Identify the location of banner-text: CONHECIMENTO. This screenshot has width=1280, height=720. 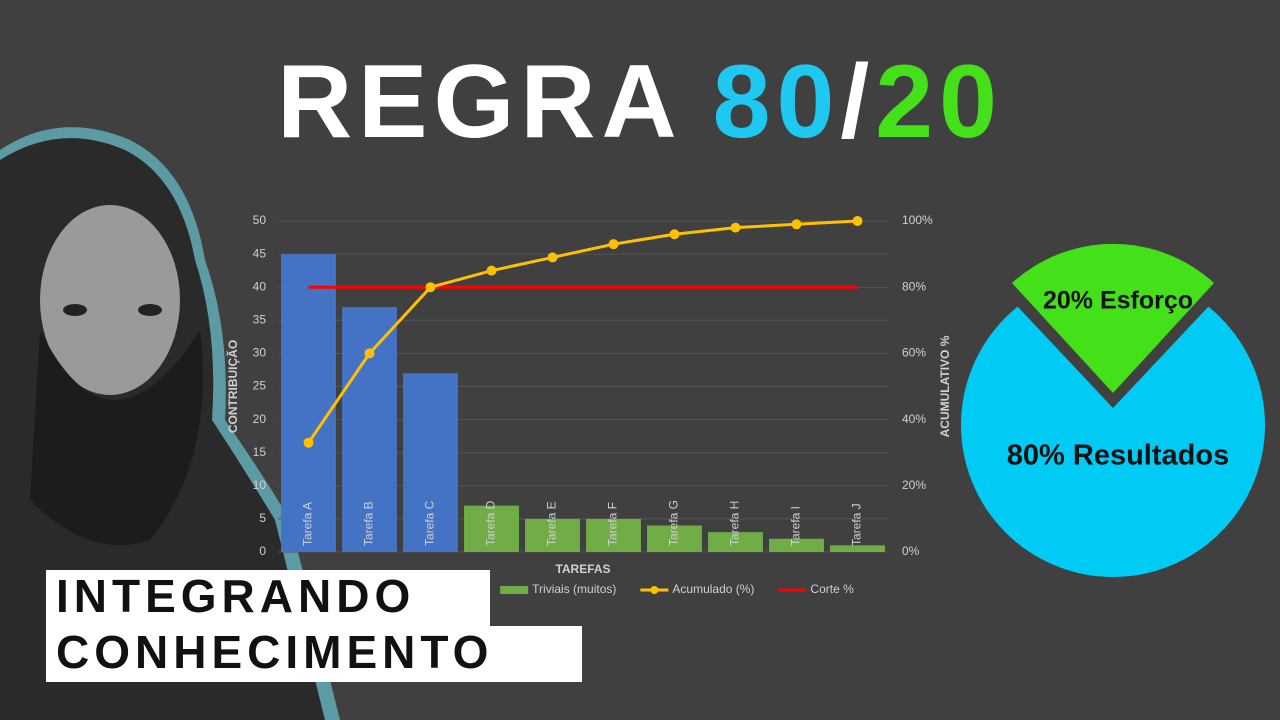
(274, 652).